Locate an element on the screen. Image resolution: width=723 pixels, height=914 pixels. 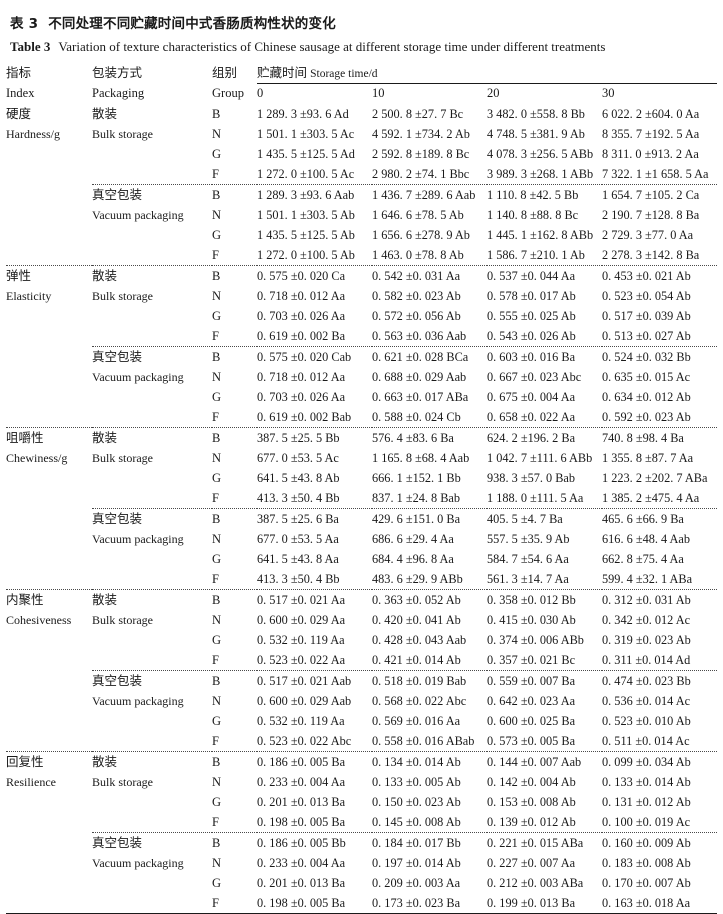
value-cell-day-20: 0. 600 ±0. 025 Ba is located at coordinates (531, 721).